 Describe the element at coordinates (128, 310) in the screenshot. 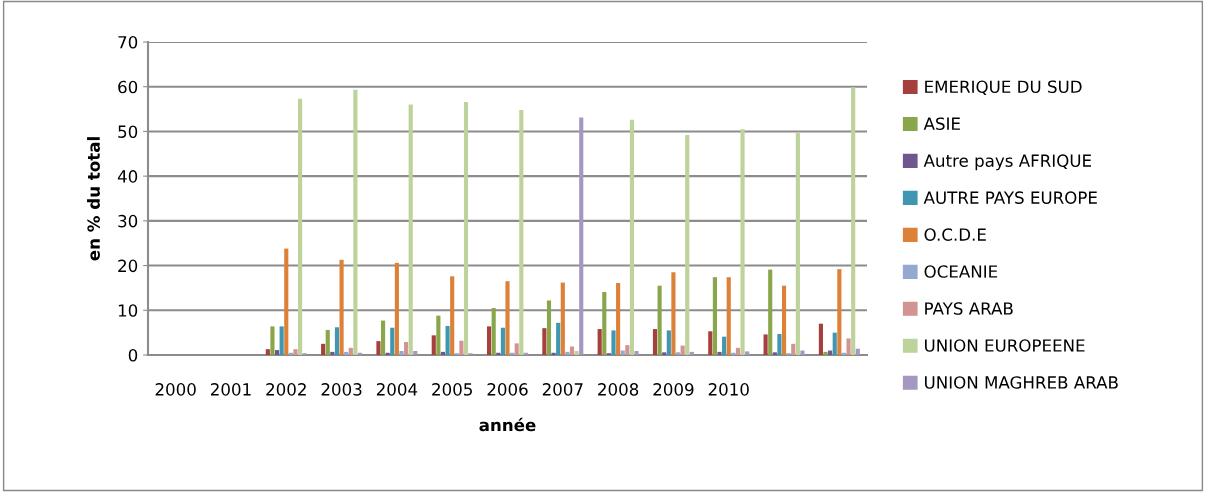

I see `y-tick-label: 10` at that location.